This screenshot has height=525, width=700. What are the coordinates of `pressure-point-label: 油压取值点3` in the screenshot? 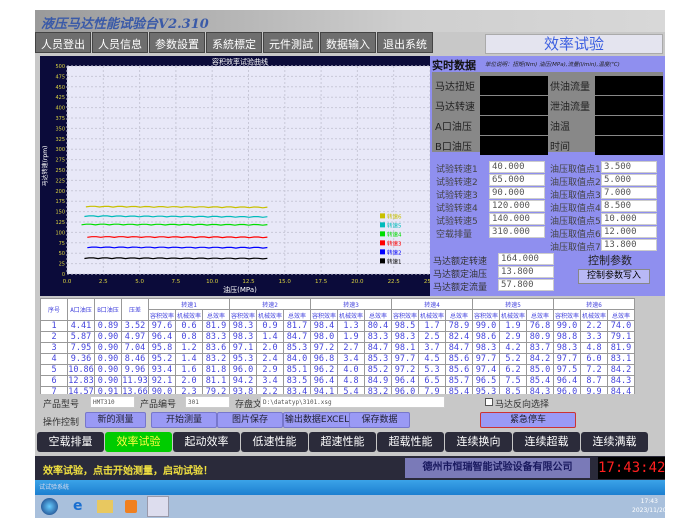 It's located at (575, 196).